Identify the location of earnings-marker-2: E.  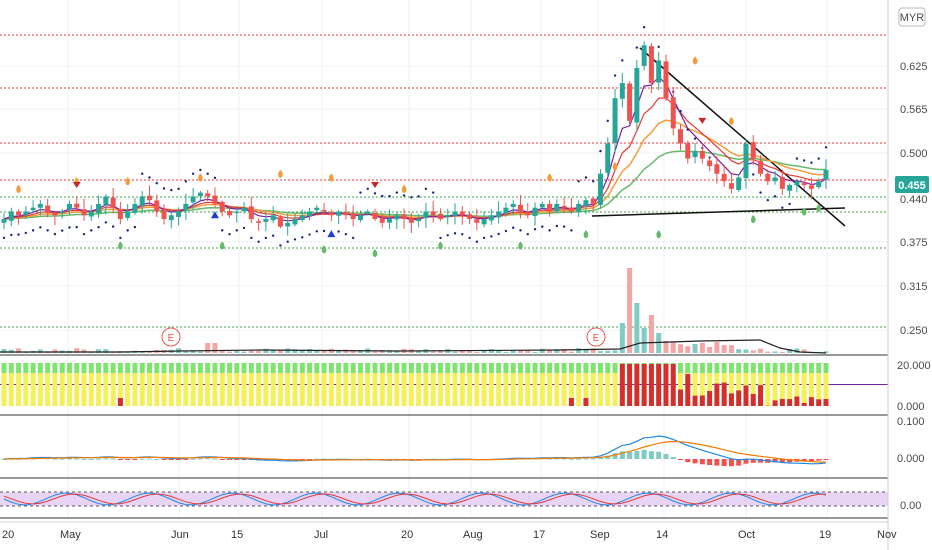
(596, 337).